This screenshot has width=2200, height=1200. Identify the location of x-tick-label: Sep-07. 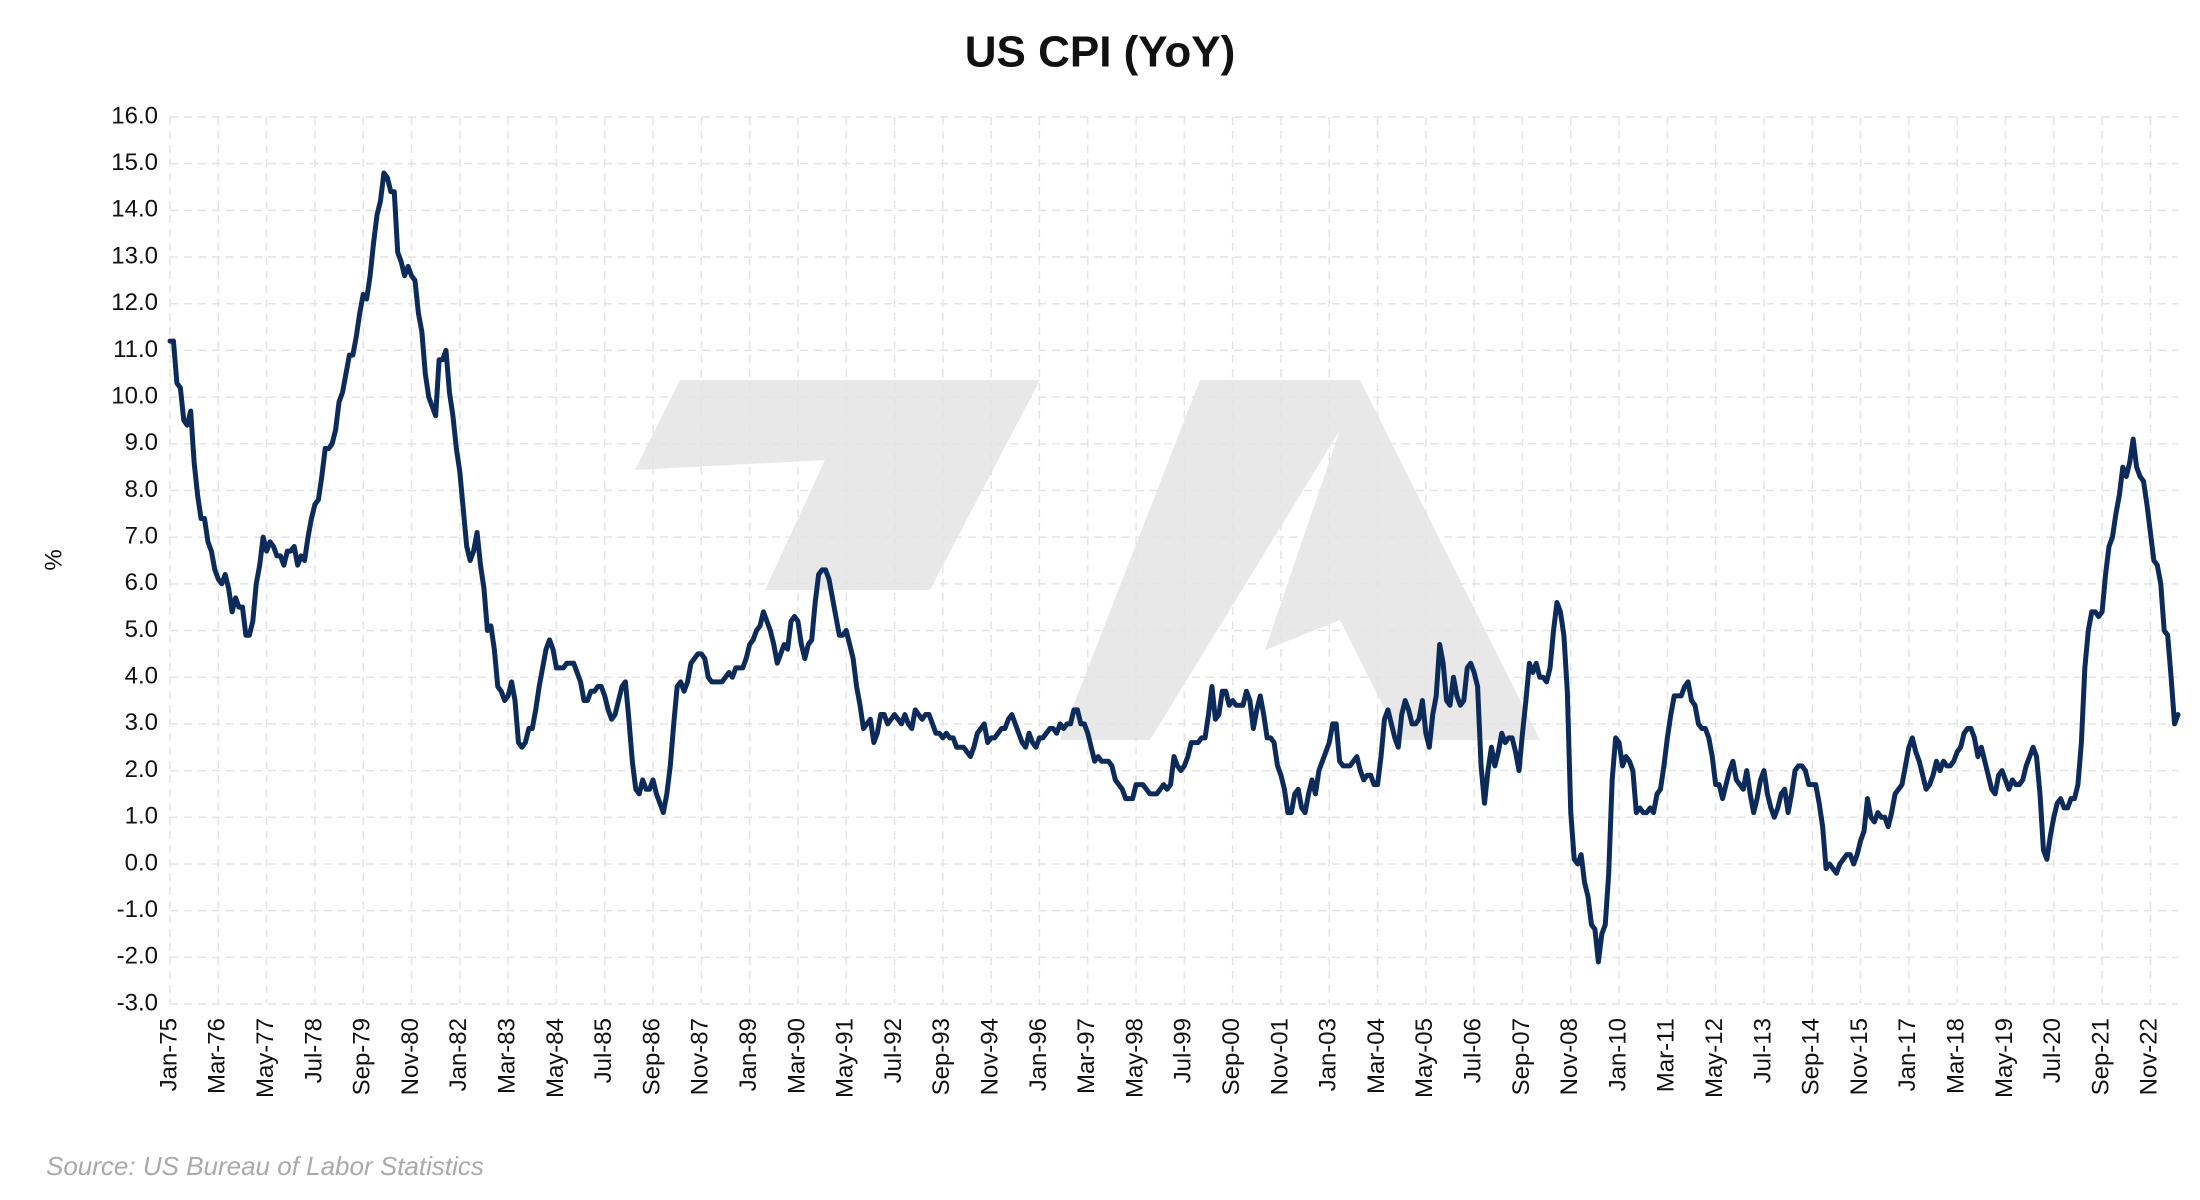
(1521, 1056).